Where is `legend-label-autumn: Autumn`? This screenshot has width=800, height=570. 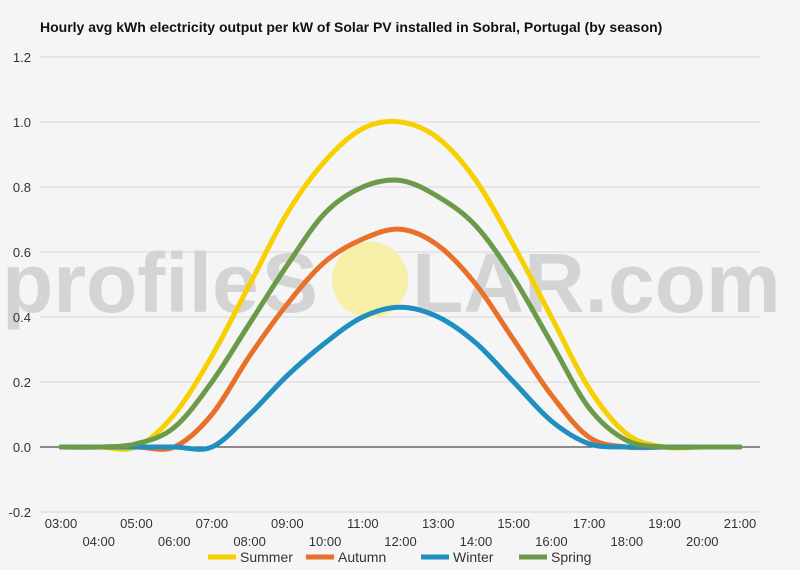 legend-label-autumn: Autumn is located at coordinates (362, 557).